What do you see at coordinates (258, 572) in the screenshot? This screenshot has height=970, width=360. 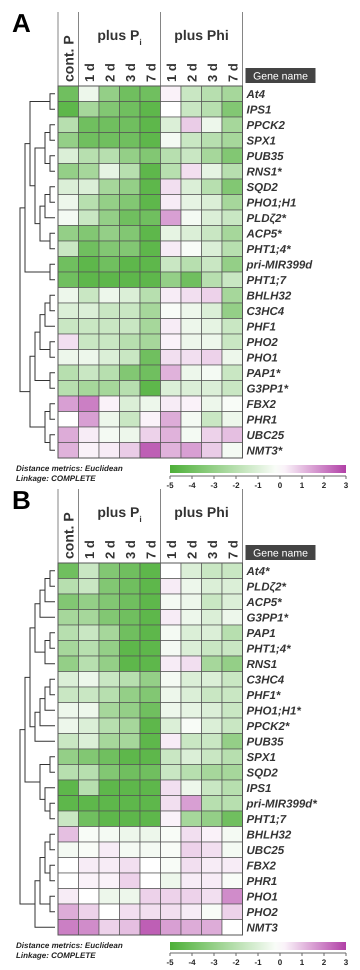 I see `y-tick-label: At4*` at bounding box center [258, 572].